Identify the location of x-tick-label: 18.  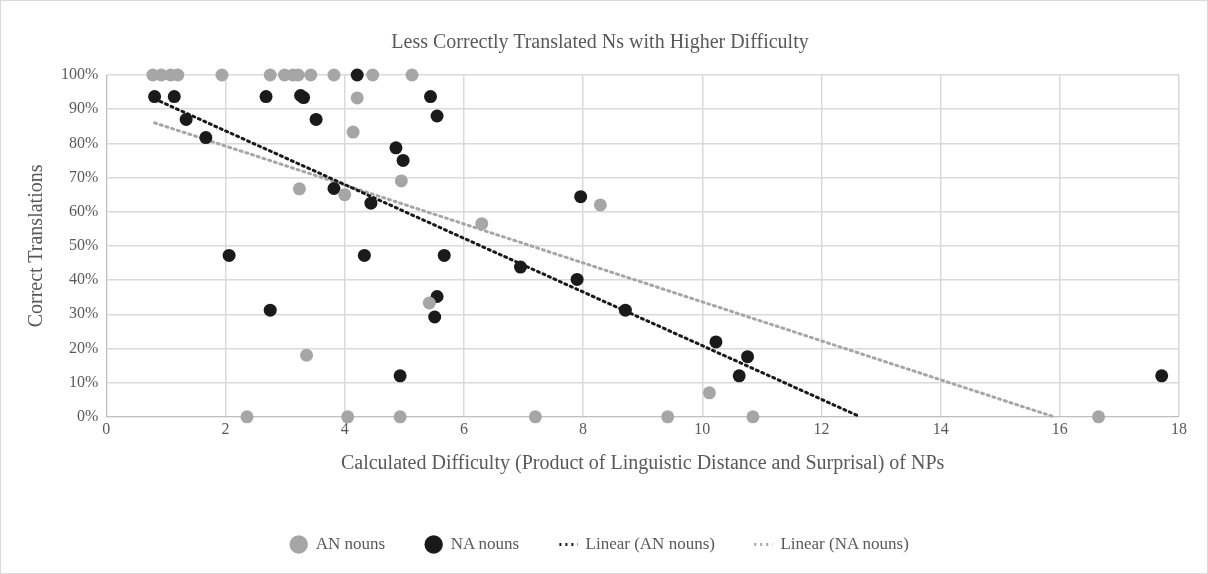
(1179, 428).